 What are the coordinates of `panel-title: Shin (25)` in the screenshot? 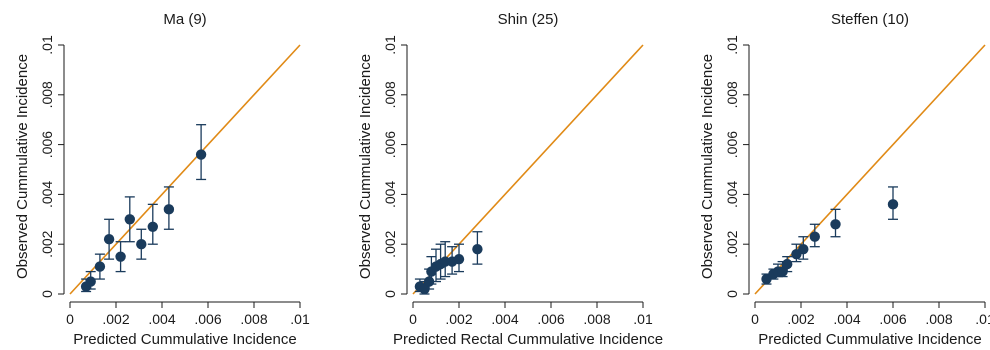 It's located at (528, 19).